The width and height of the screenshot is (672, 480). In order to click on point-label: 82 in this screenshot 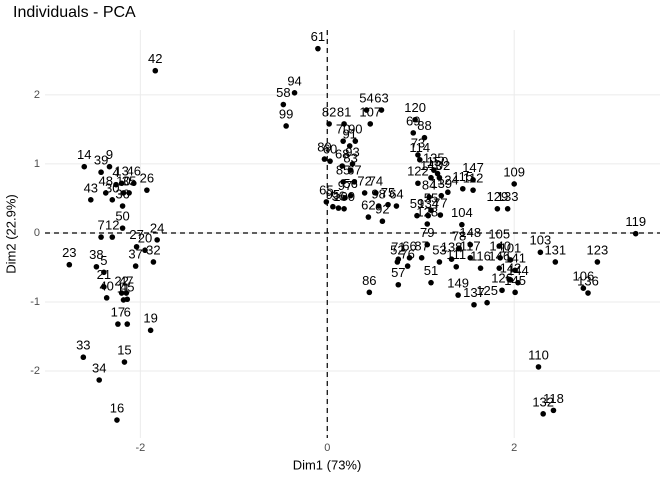, I will do `click(329, 111)`.